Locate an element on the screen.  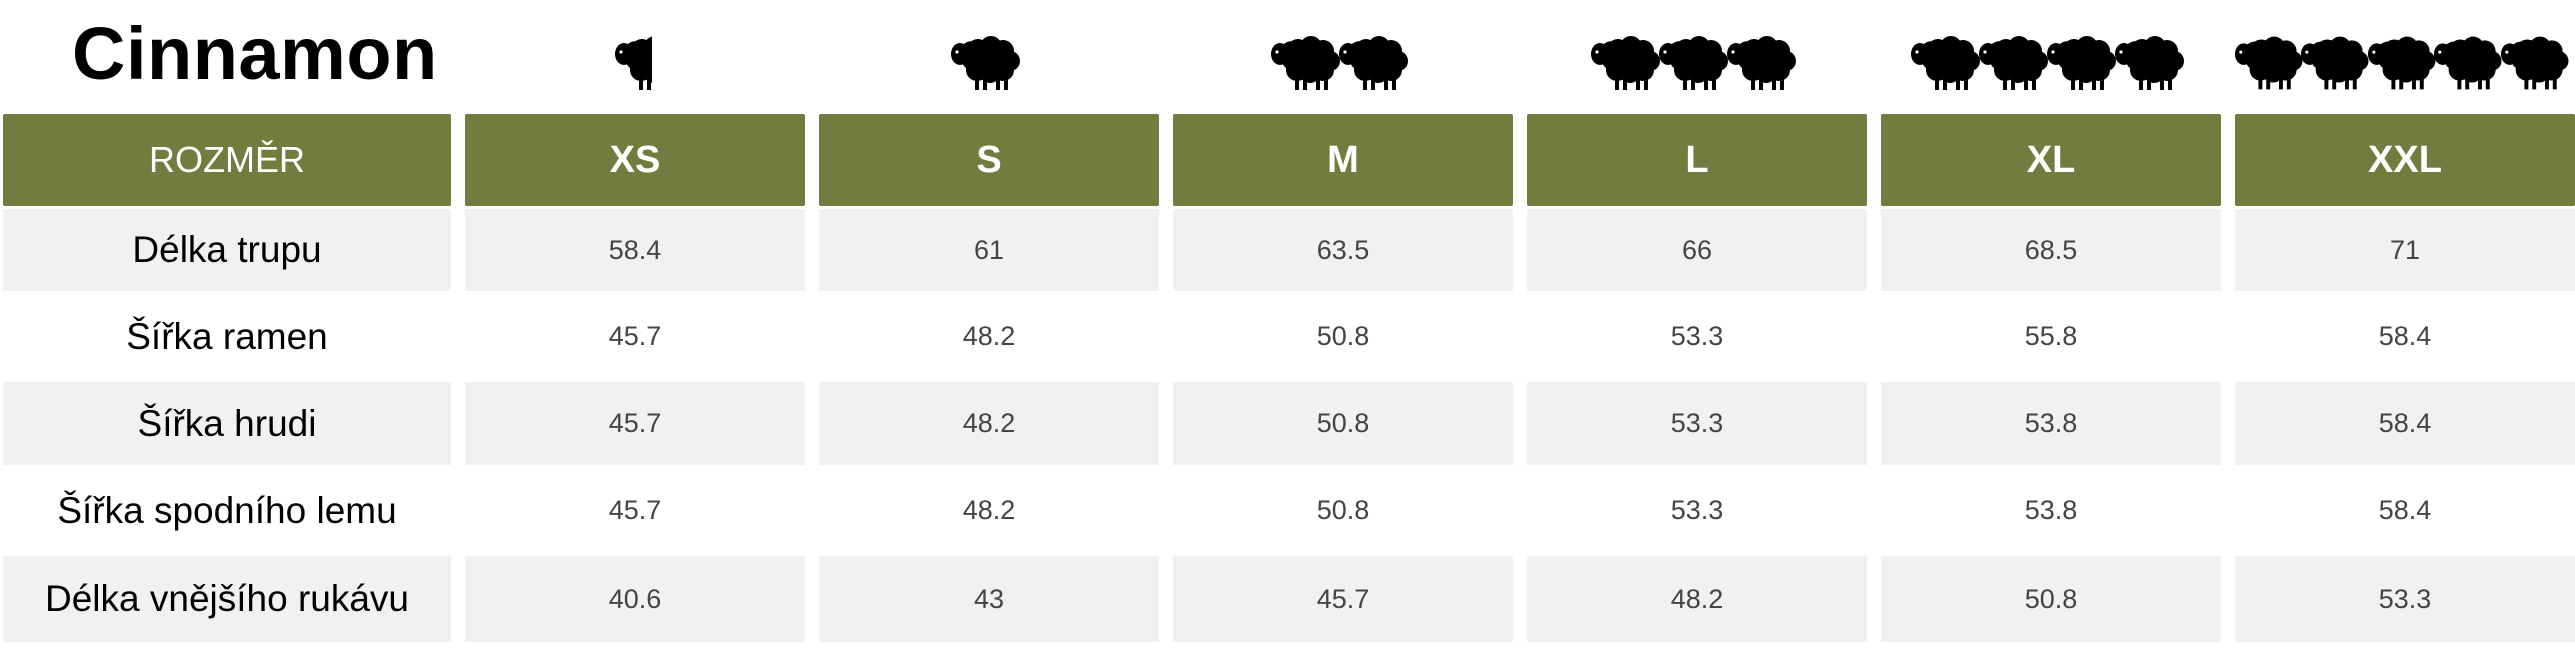
sheep-group-l is located at coordinates (1694, 60).